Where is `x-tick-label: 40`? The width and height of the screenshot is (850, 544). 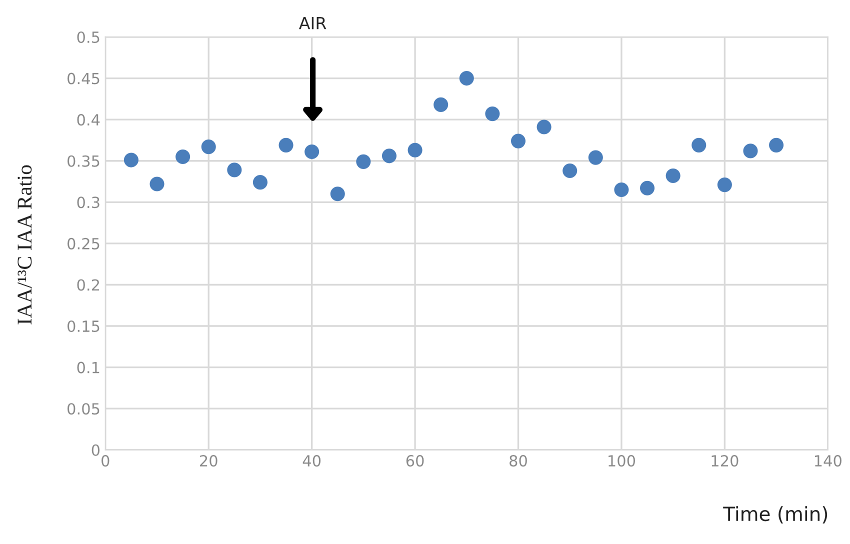 x-tick-label: 40 is located at coordinates (311, 461).